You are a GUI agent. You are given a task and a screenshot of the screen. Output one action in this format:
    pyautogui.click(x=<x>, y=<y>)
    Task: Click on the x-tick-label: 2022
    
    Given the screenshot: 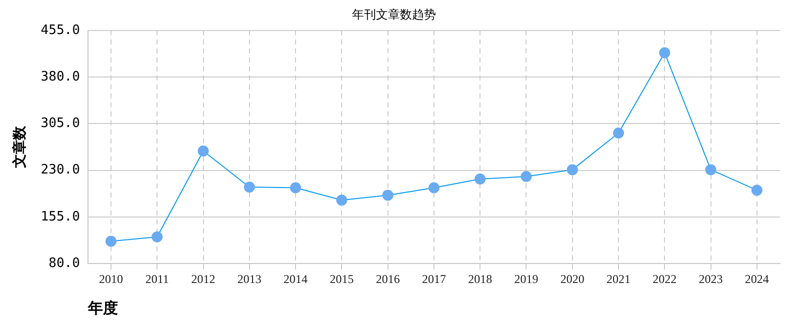 What is the action you would take?
    pyautogui.click(x=664, y=279)
    